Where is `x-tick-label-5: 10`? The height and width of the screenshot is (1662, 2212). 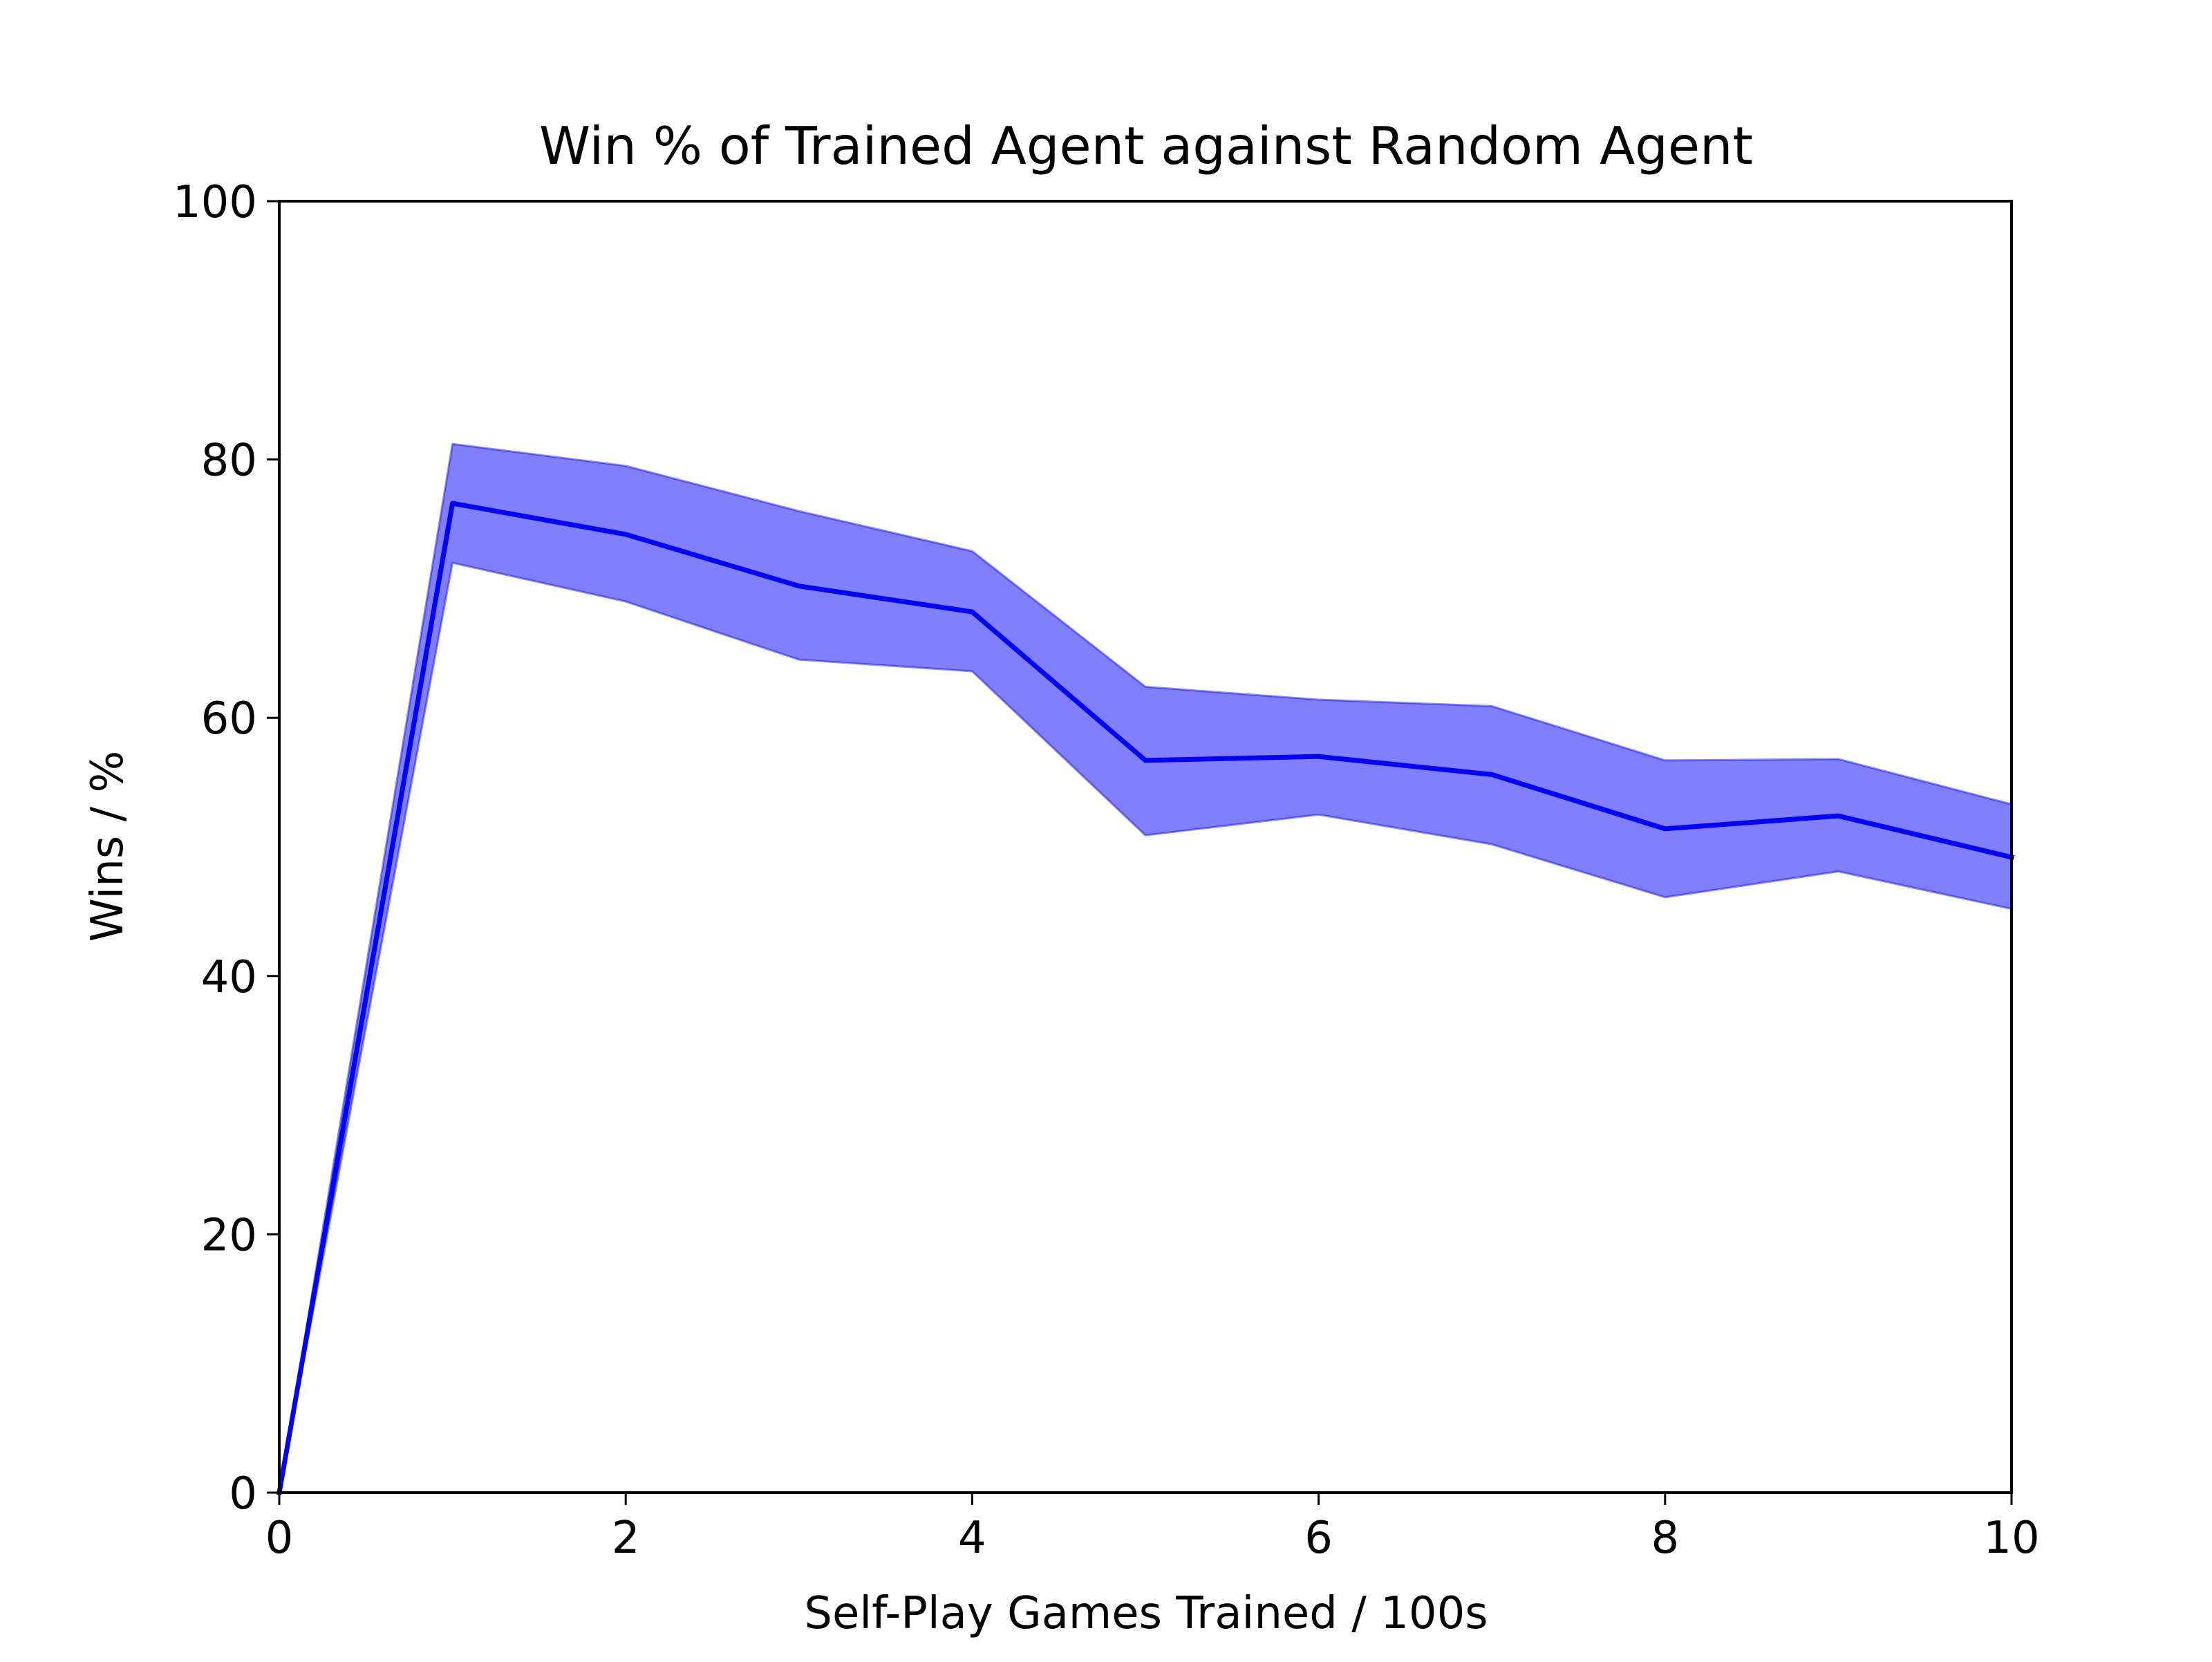 x-tick-label-5: 10 is located at coordinates (2011, 1538).